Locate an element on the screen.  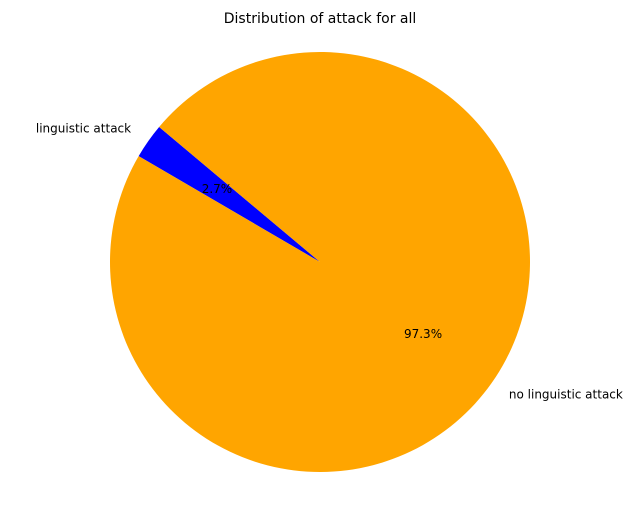
pie-slice-linguistic-attack is located at coordinates (229, 194).